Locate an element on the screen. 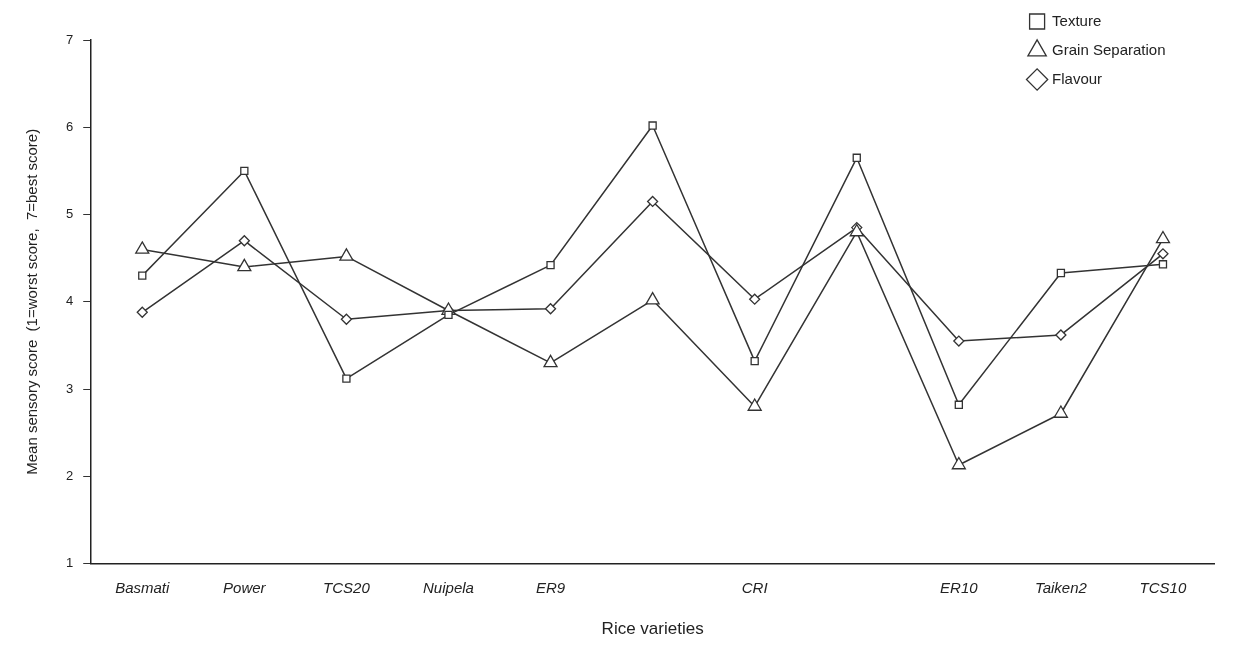 This screenshot has width=1244, height=664. y-axis-title: Mean sensory score (1=worst score, 7=best score) is located at coordinates (32, 301).